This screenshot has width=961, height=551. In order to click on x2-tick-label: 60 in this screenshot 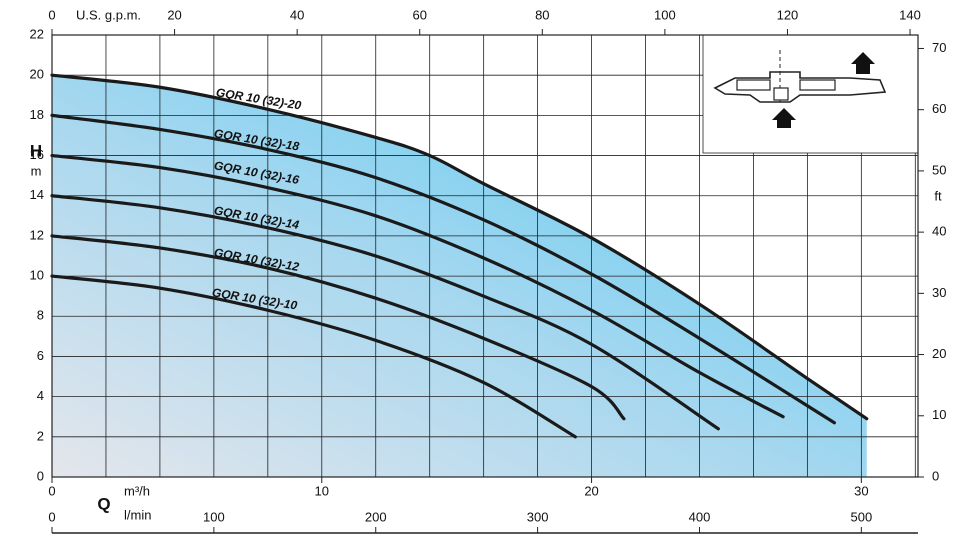, I will do `click(419, 14)`.